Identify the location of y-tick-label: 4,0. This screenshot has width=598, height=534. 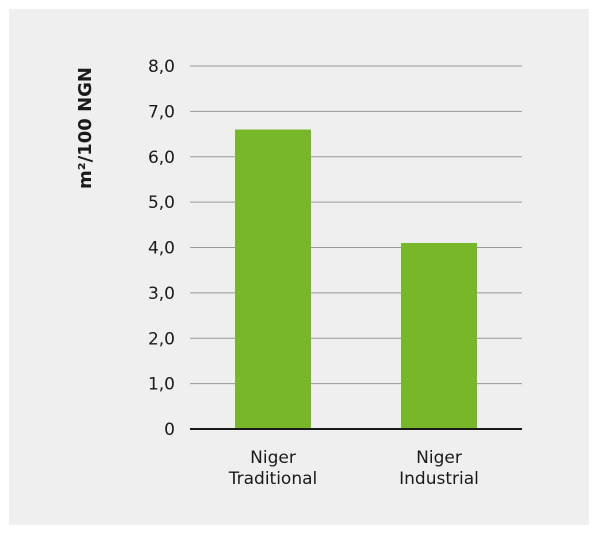
(161, 249).